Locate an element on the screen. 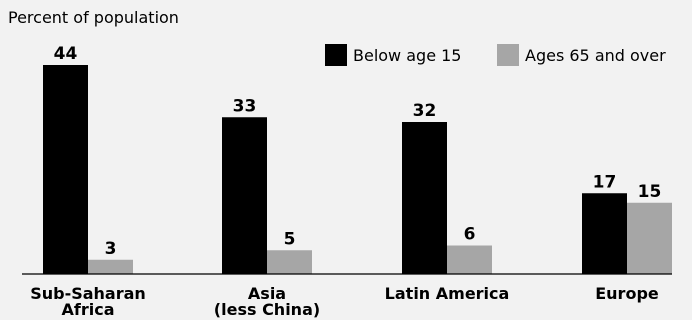  legend-label: Below age 15 is located at coordinates (407, 55).